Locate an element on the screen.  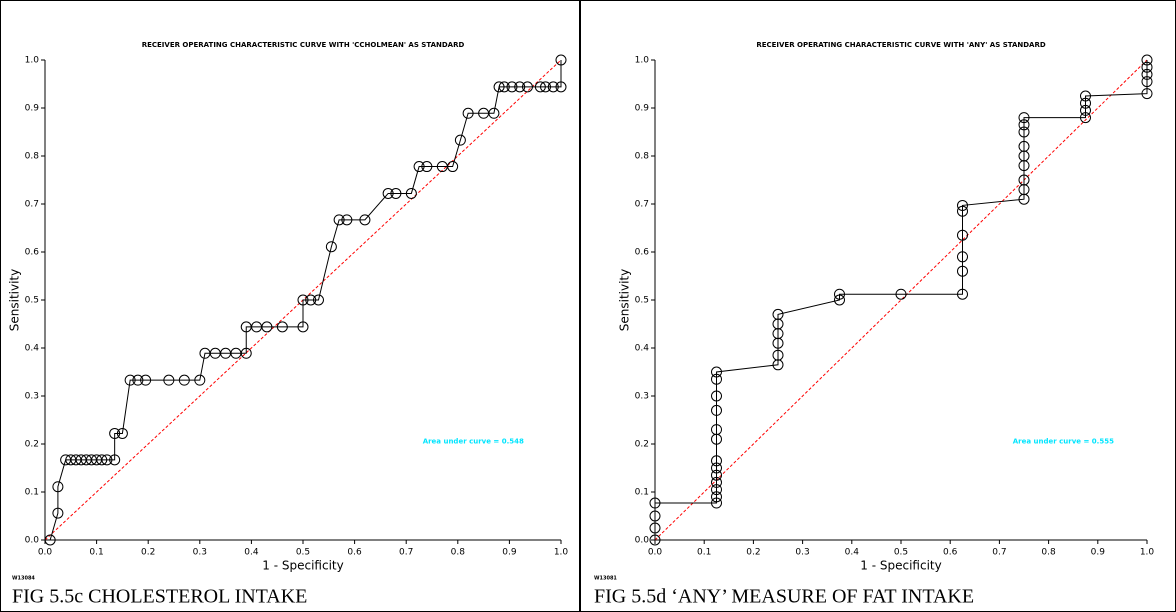
code: W13081 is located at coordinates (605, 579).